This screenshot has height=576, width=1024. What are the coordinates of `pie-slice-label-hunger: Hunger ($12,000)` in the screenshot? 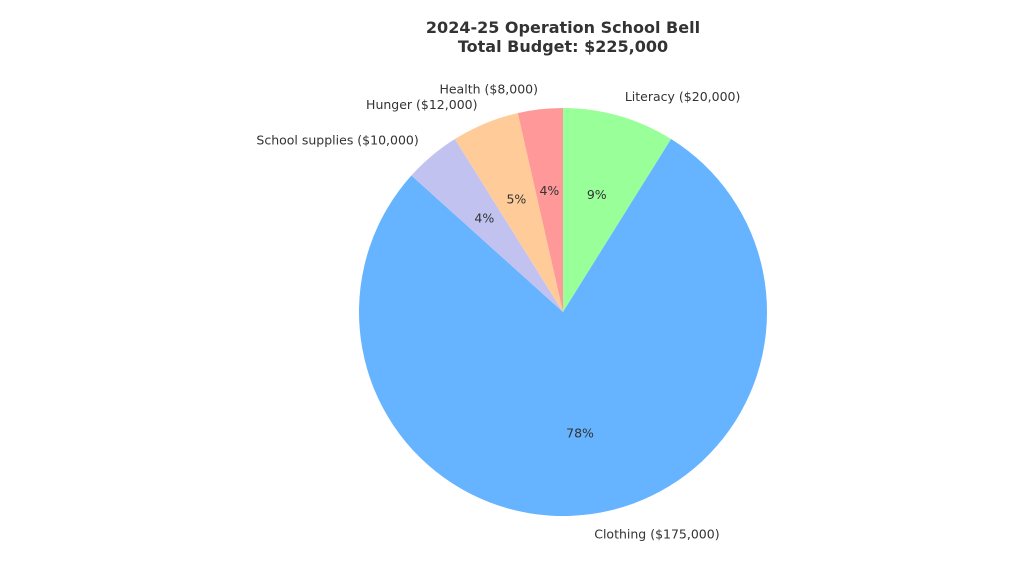 It's located at (421, 104).